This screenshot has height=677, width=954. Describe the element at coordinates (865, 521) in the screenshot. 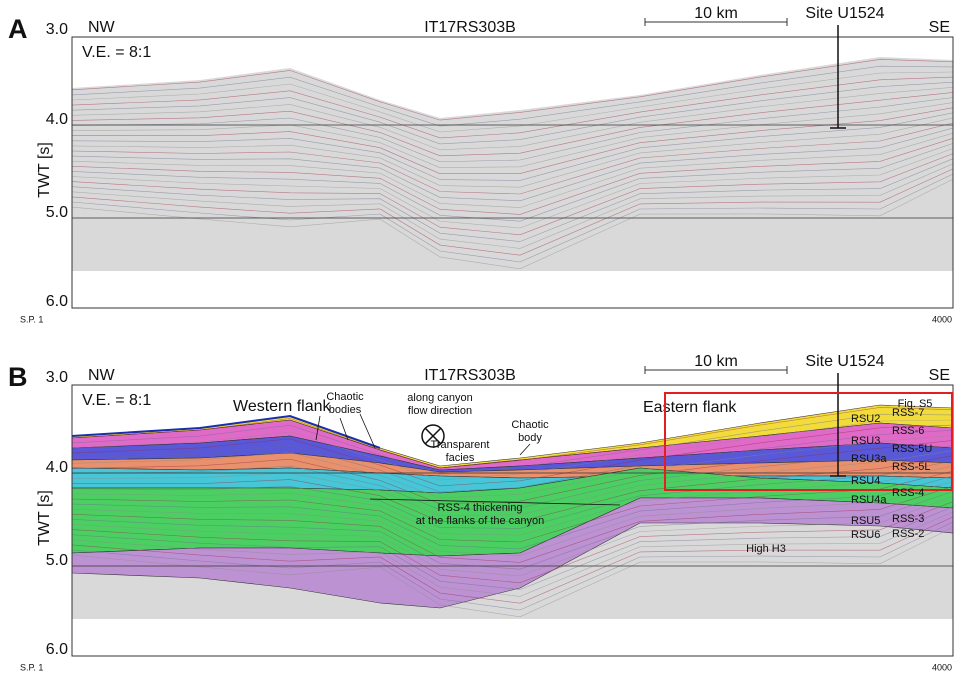

I see `unit-label: RSU5` at that location.